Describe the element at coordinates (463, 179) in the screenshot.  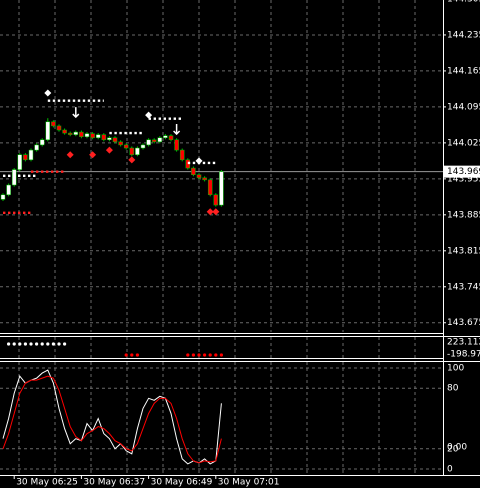
I see `y-tick-label: 143.955` at that location.